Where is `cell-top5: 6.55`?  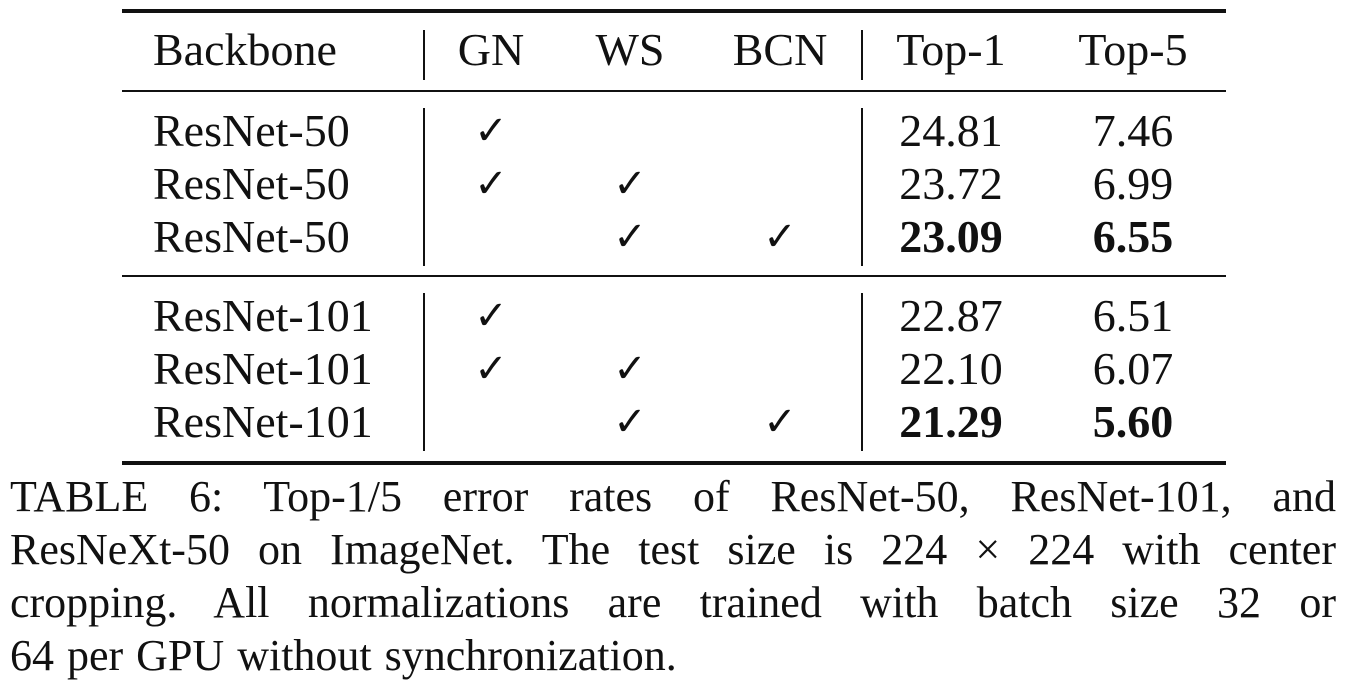 cell-top5: 6.55 is located at coordinates (1133, 236).